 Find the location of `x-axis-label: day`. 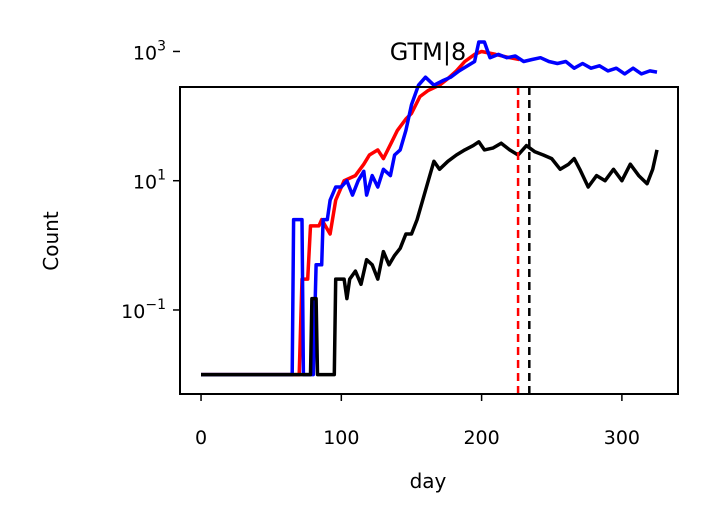

x-axis-label: day is located at coordinates (428, 481).